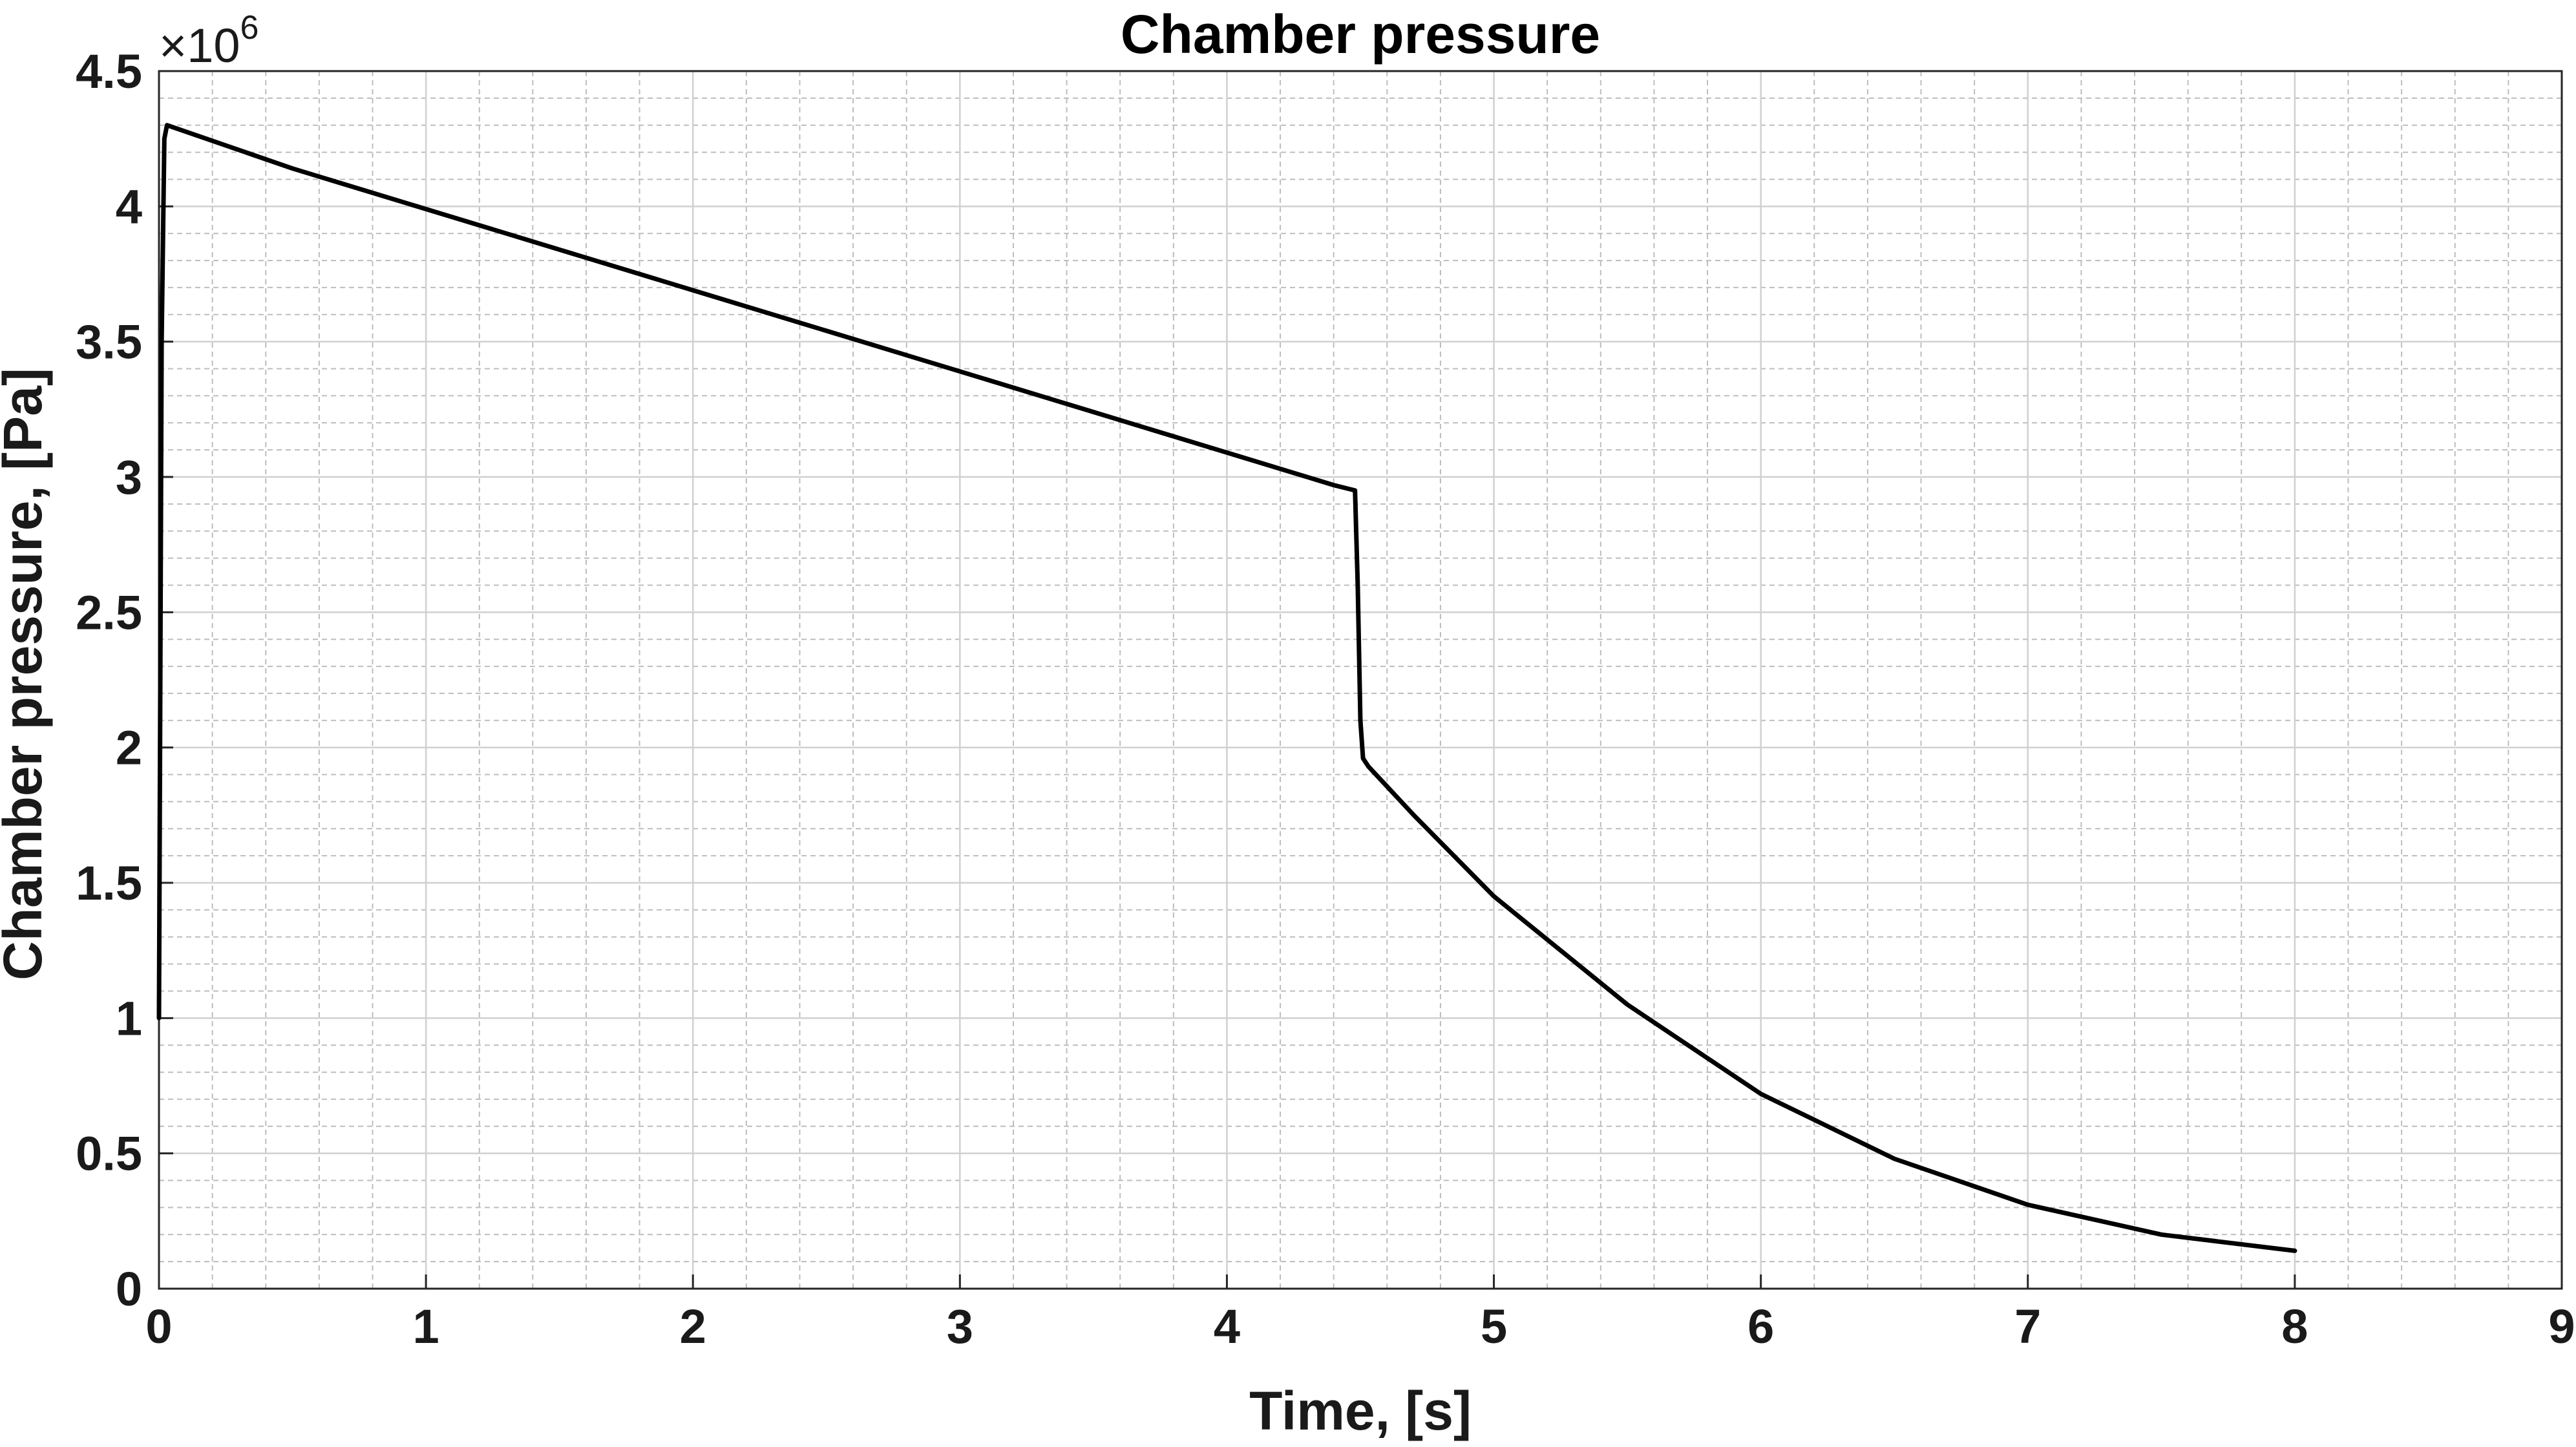  What do you see at coordinates (960, 1326) in the screenshot?
I see `x-tick-label: 3` at bounding box center [960, 1326].